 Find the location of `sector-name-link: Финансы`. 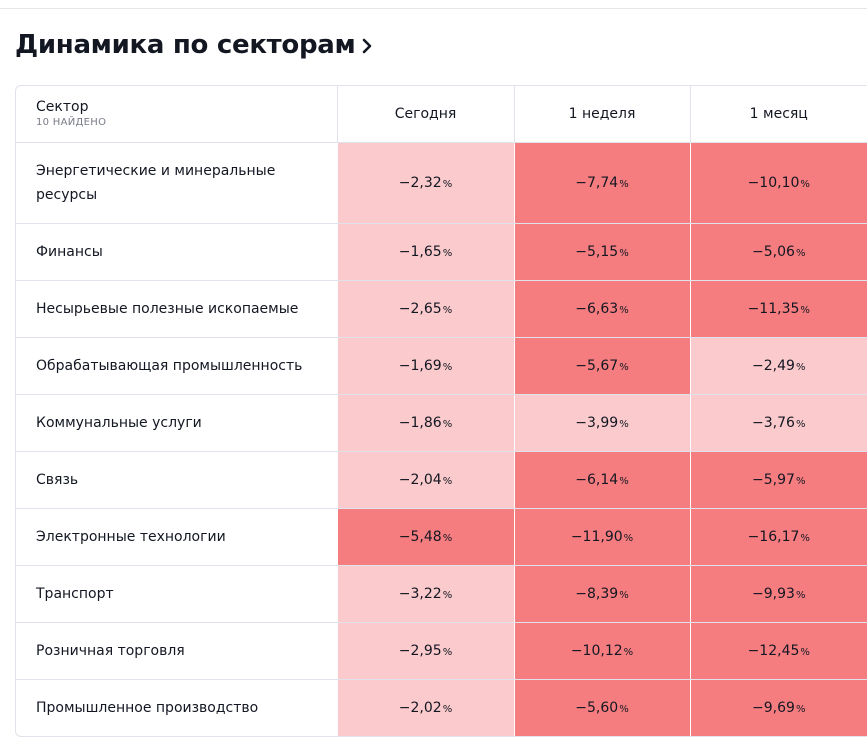

sector-name-link: Финансы is located at coordinates (176, 252).